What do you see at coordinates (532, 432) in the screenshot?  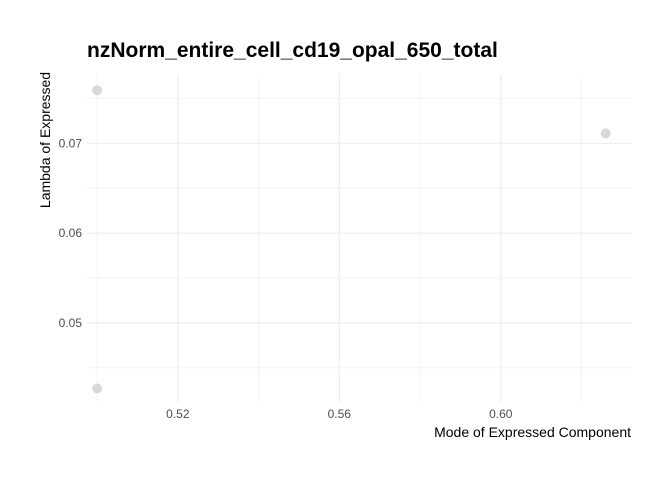 I see `x-axis-title: Mode of Expressed Component` at bounding box center [532, 432].